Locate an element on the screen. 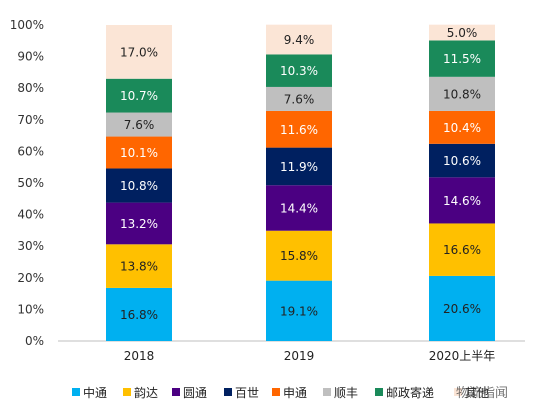 This screenshot has height=417, width=543. legend-item: 圆通 is located at coordinates (189, 393).